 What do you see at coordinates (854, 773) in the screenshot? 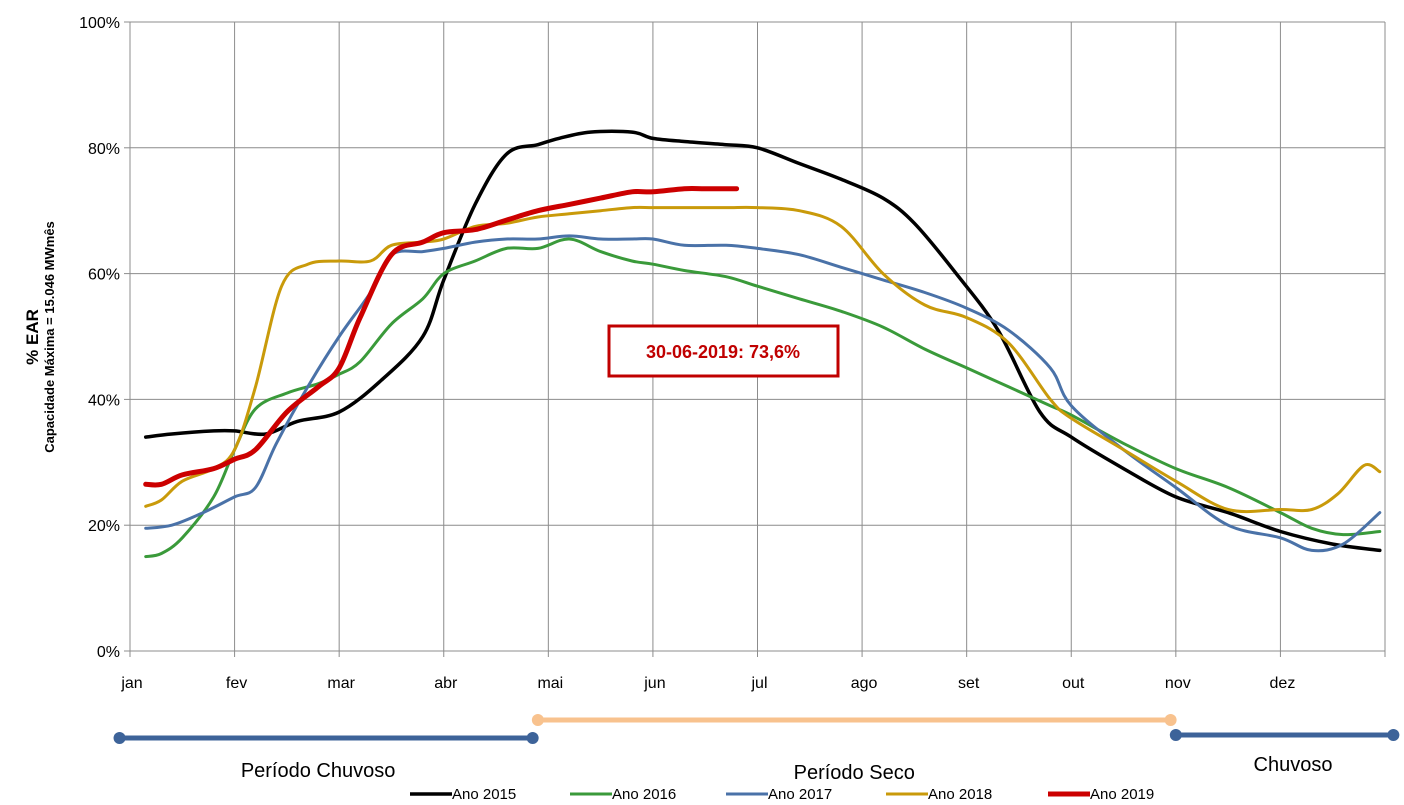
I see `period-label: Período Seco` at bounding box center [854, 773].